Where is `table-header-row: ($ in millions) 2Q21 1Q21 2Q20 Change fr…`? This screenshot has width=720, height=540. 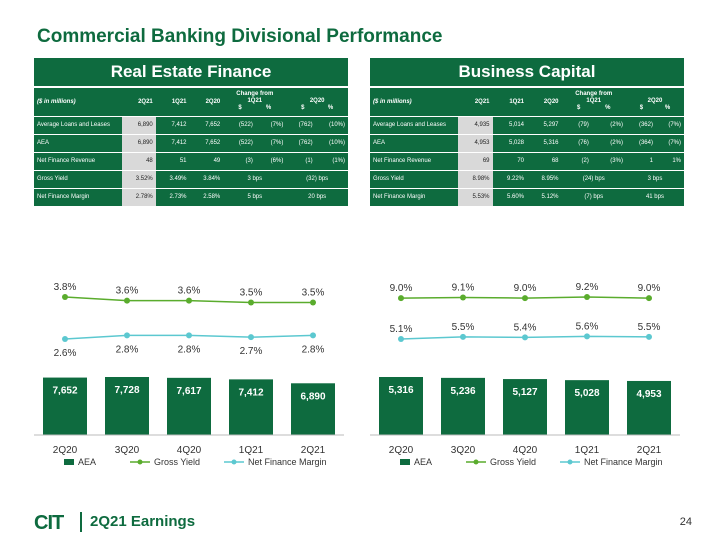 table-header-row: ($ in millions) 2Q21 1Q21 2Q20 Change fr… is located at coordinates (527, 102).